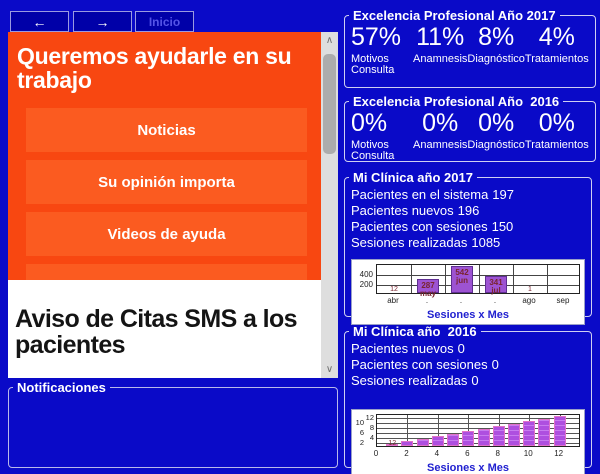  I want to click on stat-label: Pacientes en el sistema, so click(420, 194).